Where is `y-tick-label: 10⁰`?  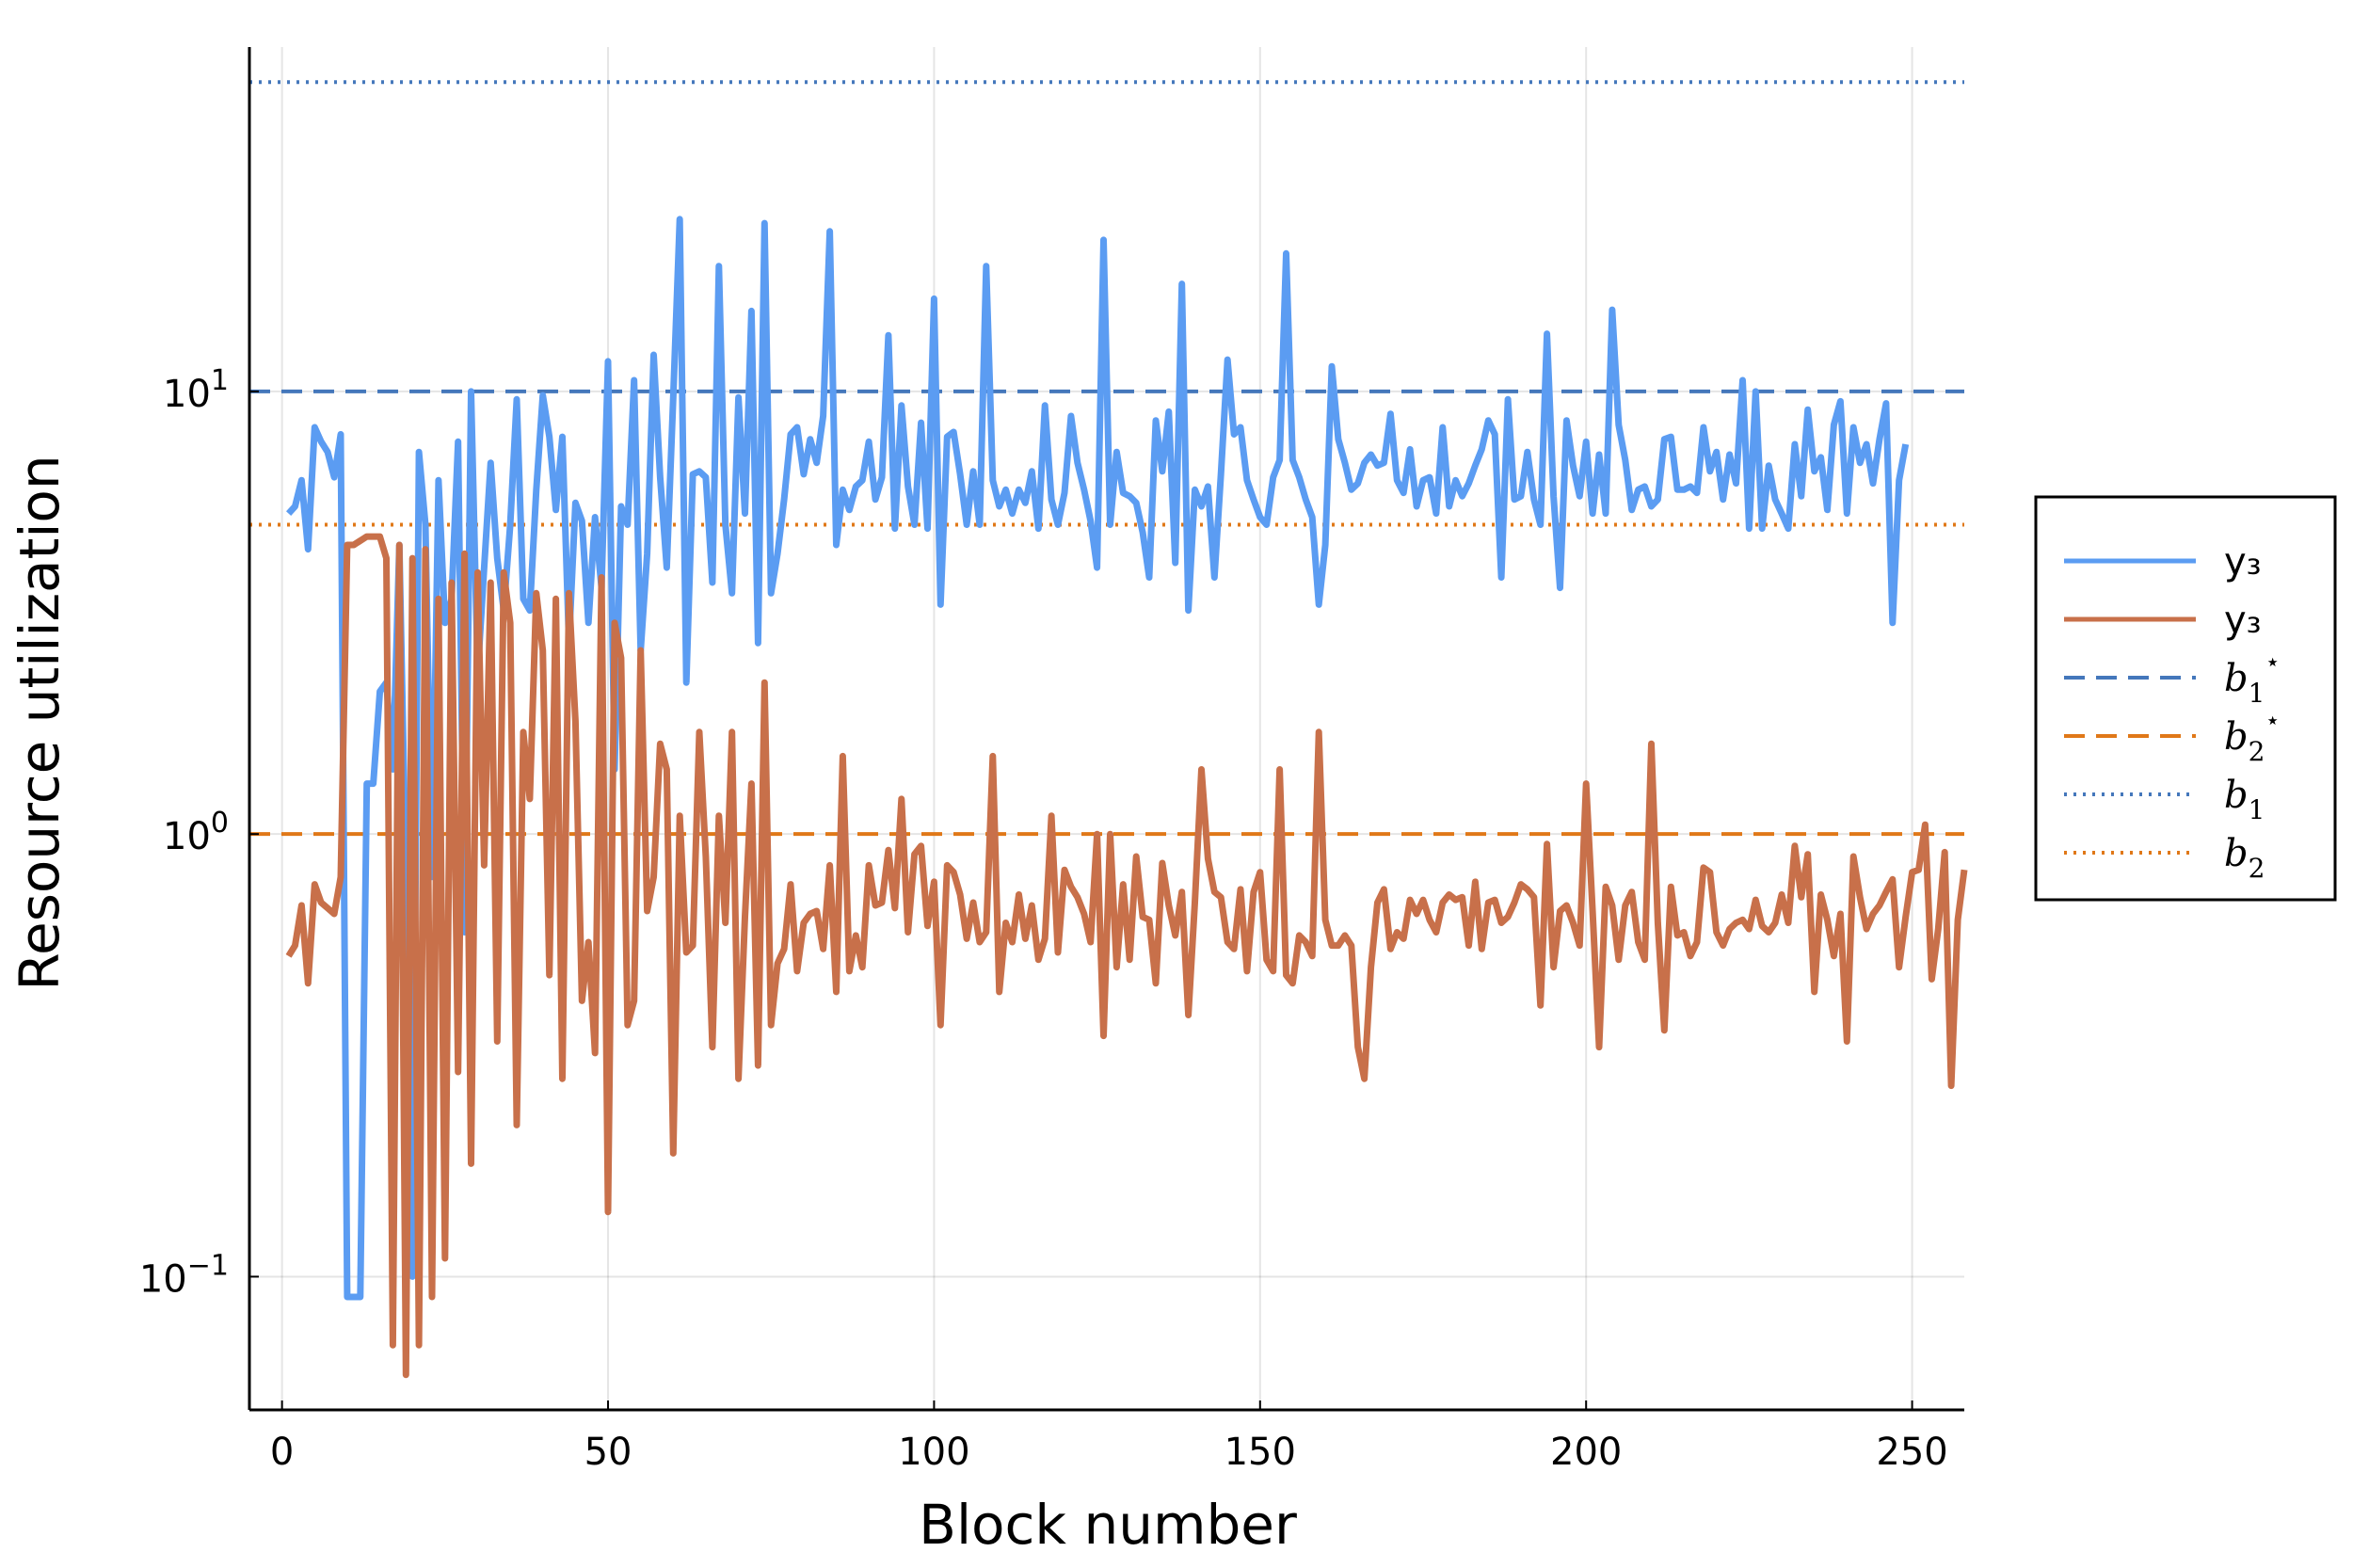
y-tick-label: 10⁰ is located at coordinates (196, 832).